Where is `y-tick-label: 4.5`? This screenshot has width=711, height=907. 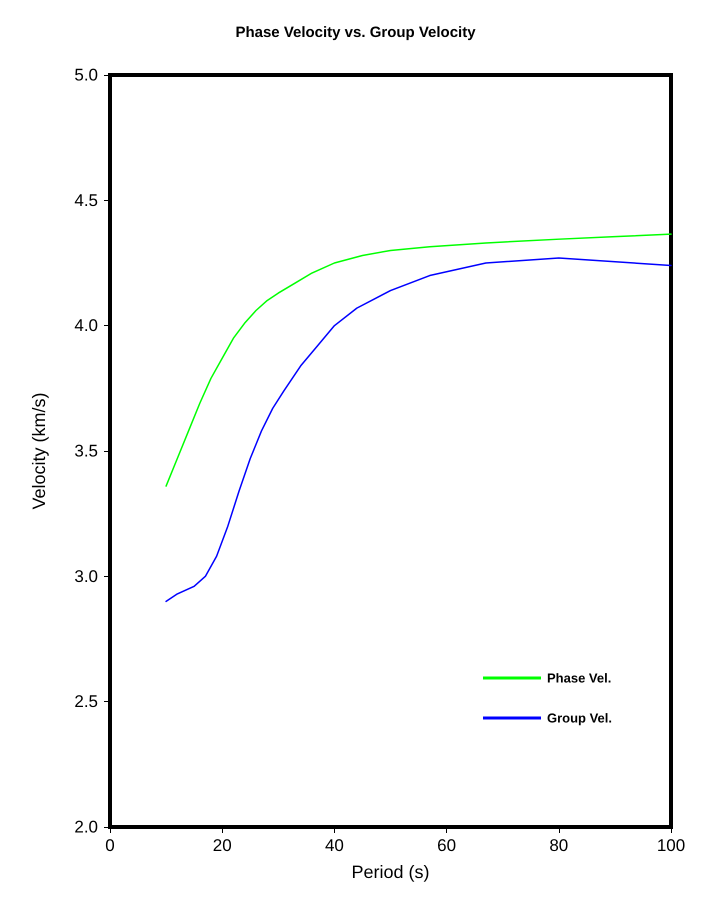 y-tick-label: 4.5 is located at coordinates (86, 200).